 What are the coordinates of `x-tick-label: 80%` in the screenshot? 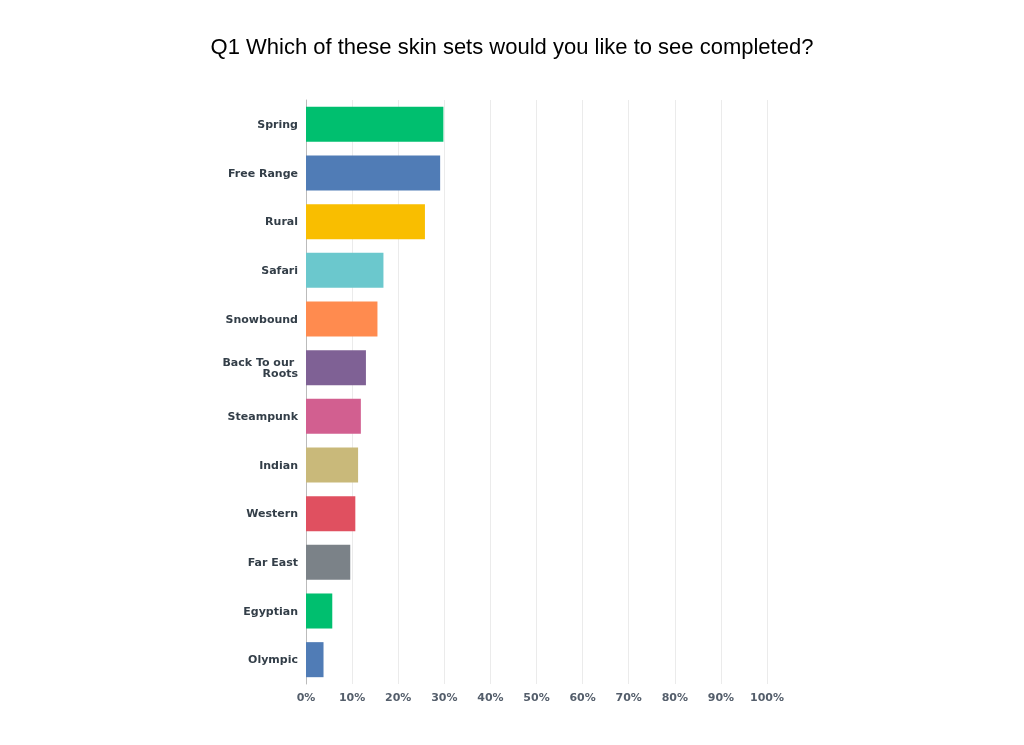 It's located at (674, 697).